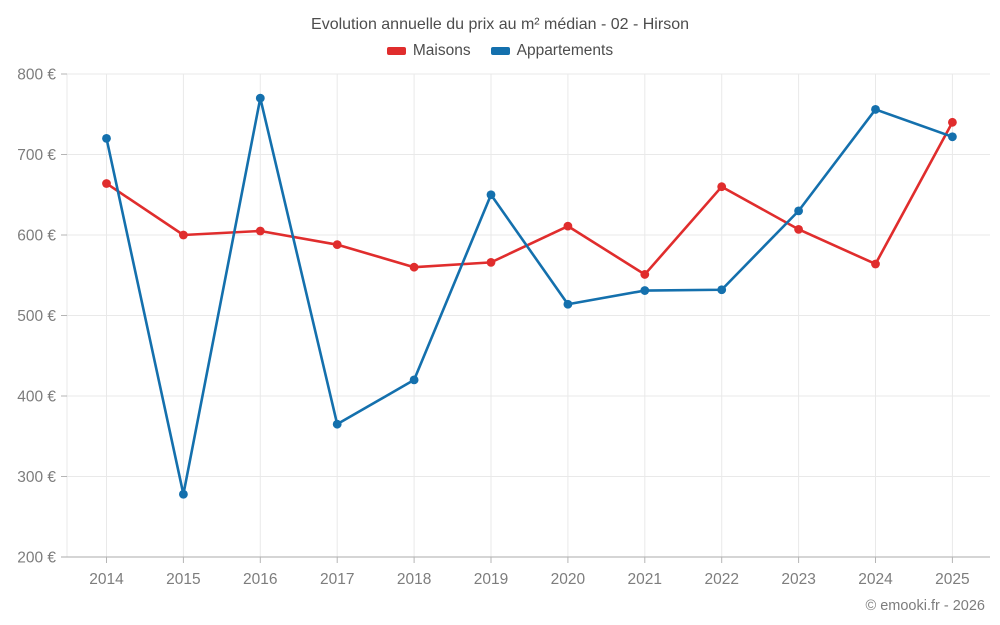 The height and width of the screenshot is (625, 1000). Describe the element at coordinates (952, 579) in the screenshot. I see `x-axis-label: 2025` at that location.